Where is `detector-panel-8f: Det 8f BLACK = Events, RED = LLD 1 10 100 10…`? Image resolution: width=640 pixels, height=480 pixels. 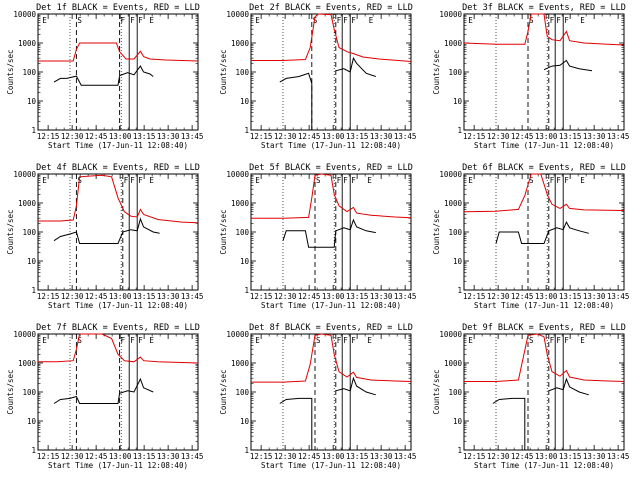
detector-panel-8f: Det 8f BLACK = Events, RED = LLD 1 10 100 10… is located at coordinates (319, 400).